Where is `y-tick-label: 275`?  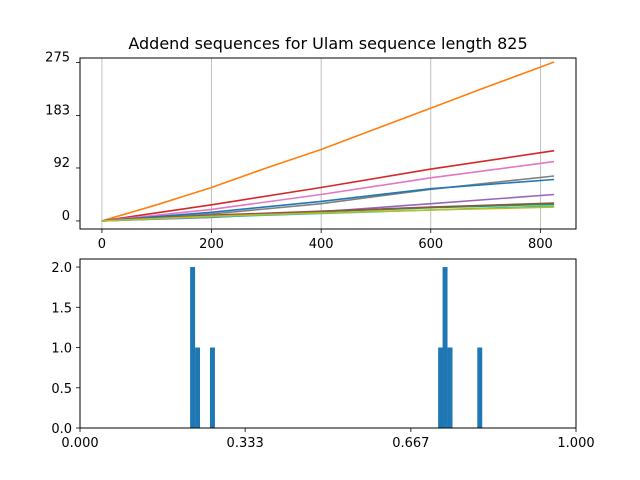
y-tick-label: 275 is located at coordinates (57, 58).